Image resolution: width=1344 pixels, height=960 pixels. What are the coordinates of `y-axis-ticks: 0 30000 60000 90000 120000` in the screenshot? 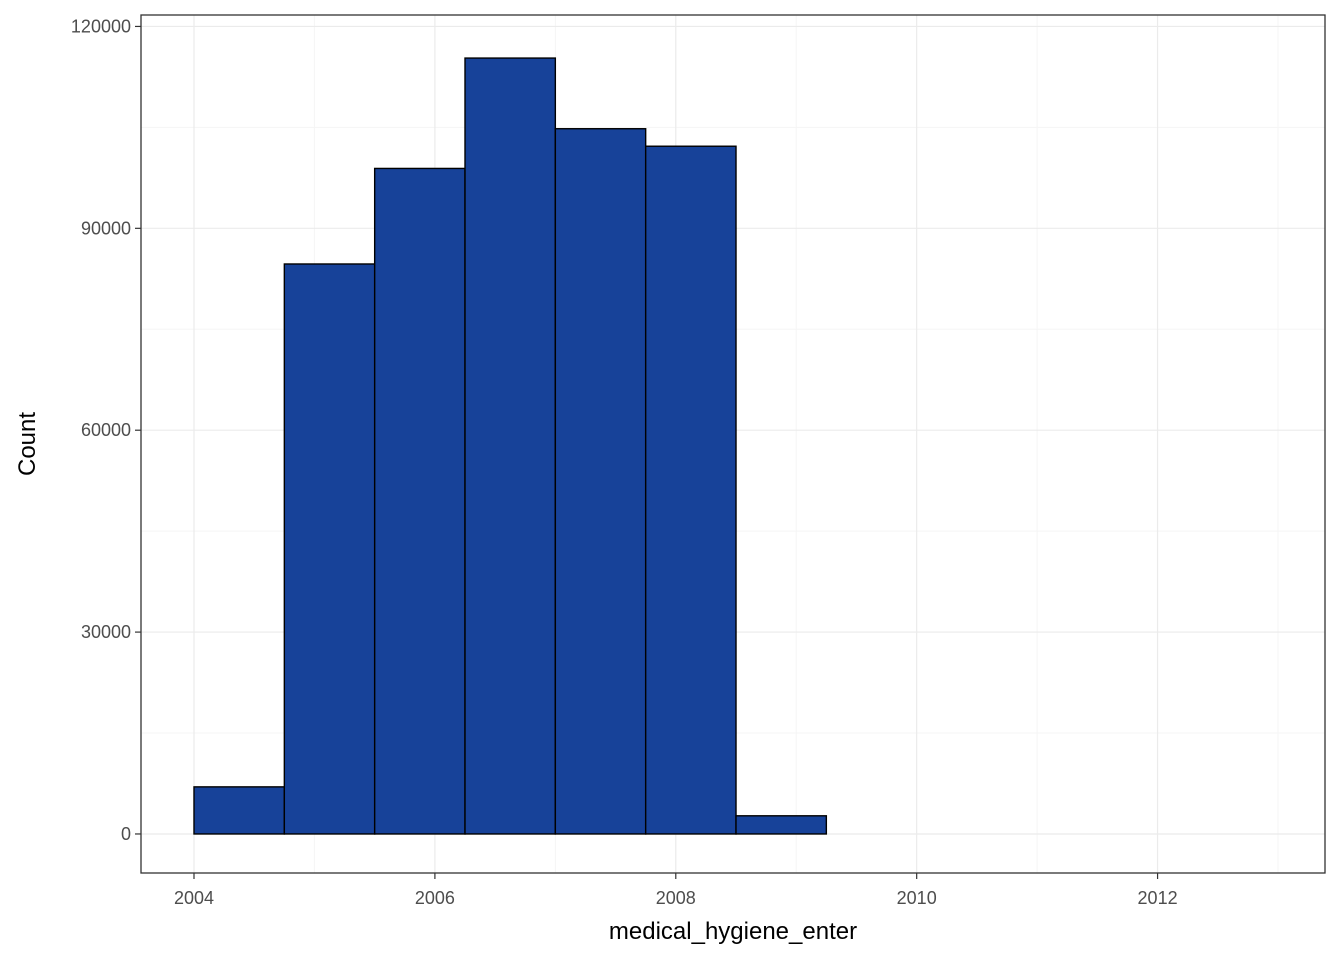 It's located at (106, 430).